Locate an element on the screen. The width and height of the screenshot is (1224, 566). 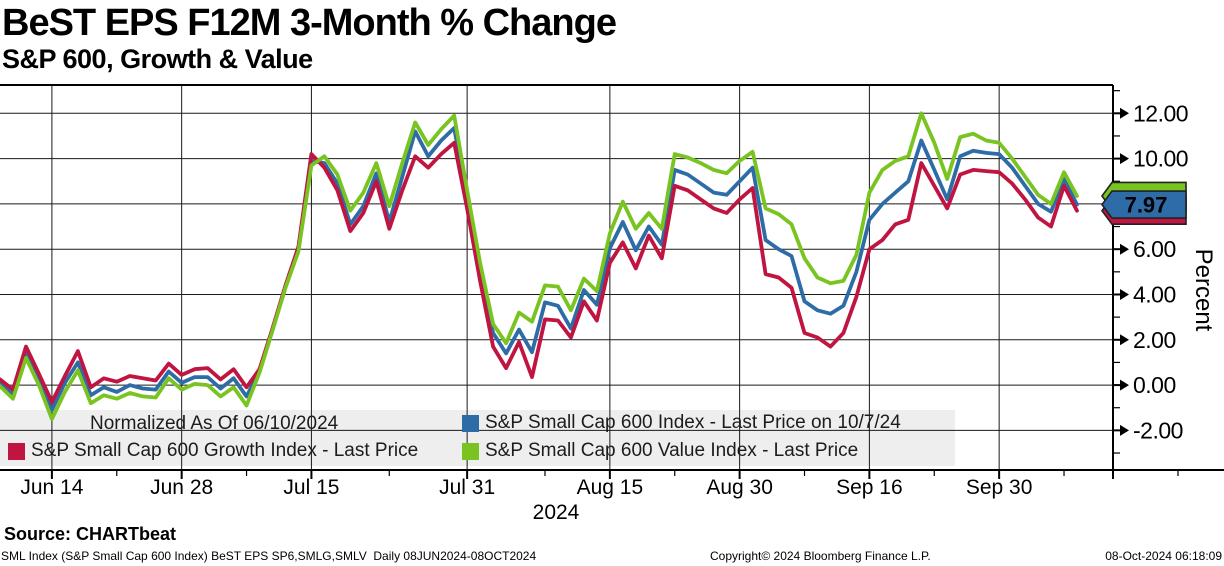
svg-text: Sep 16 is located at coordinates (869, 487).